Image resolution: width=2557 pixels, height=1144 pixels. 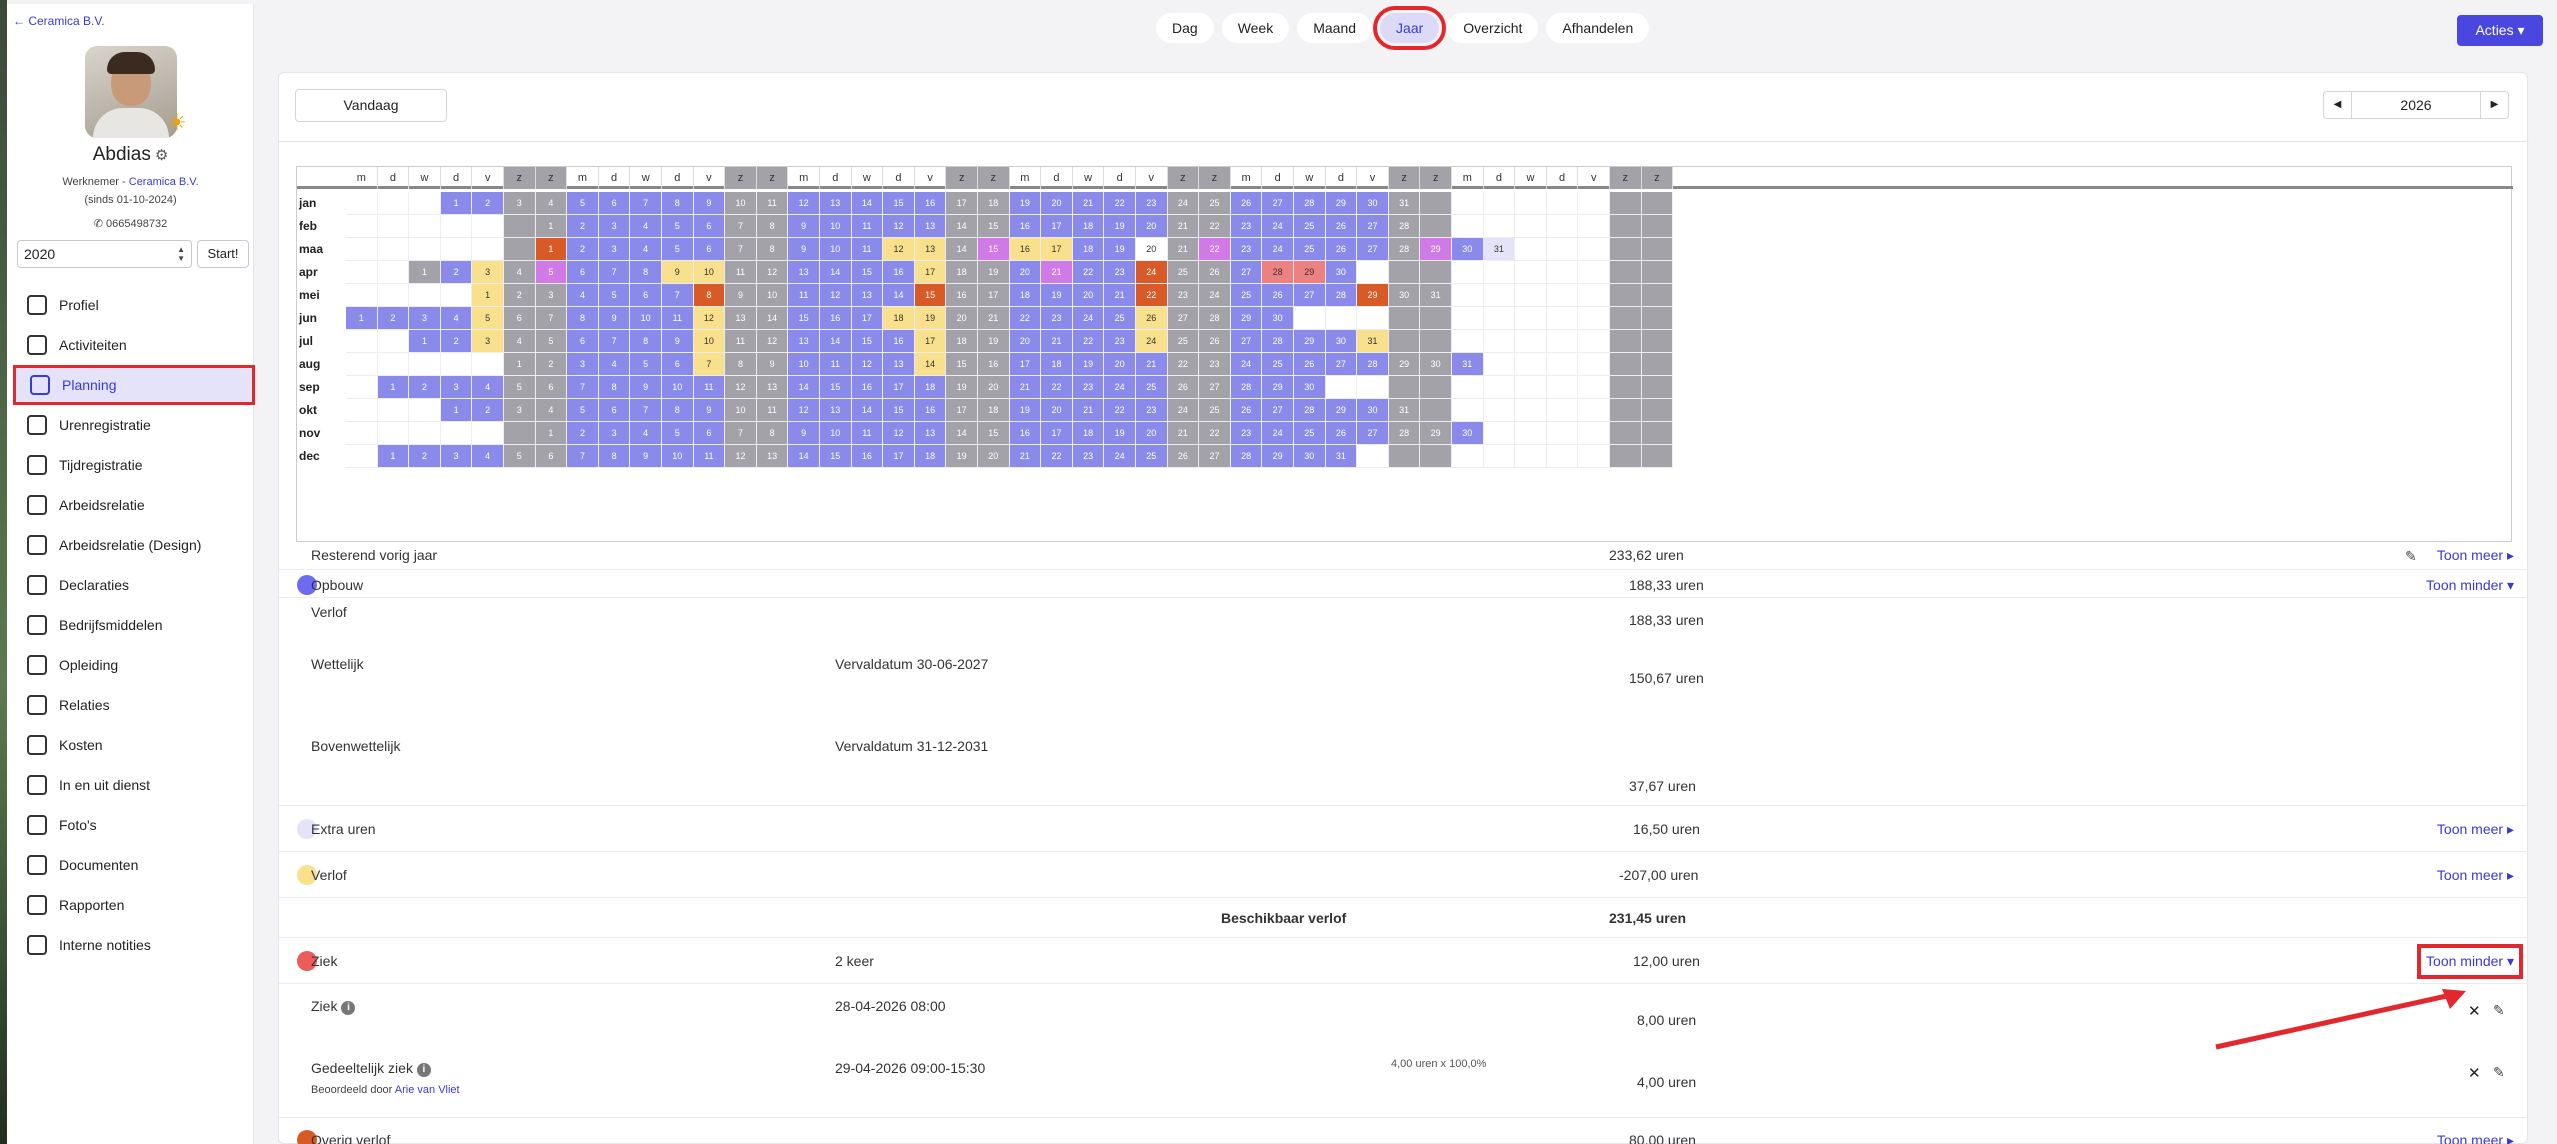 What do you see at coordinates (134, 545) in the screenshot?
I see `sidebar-item-arbeidsrelatie-design: Arbeidsrelatie (Design)` at bounding box center [134, 545].